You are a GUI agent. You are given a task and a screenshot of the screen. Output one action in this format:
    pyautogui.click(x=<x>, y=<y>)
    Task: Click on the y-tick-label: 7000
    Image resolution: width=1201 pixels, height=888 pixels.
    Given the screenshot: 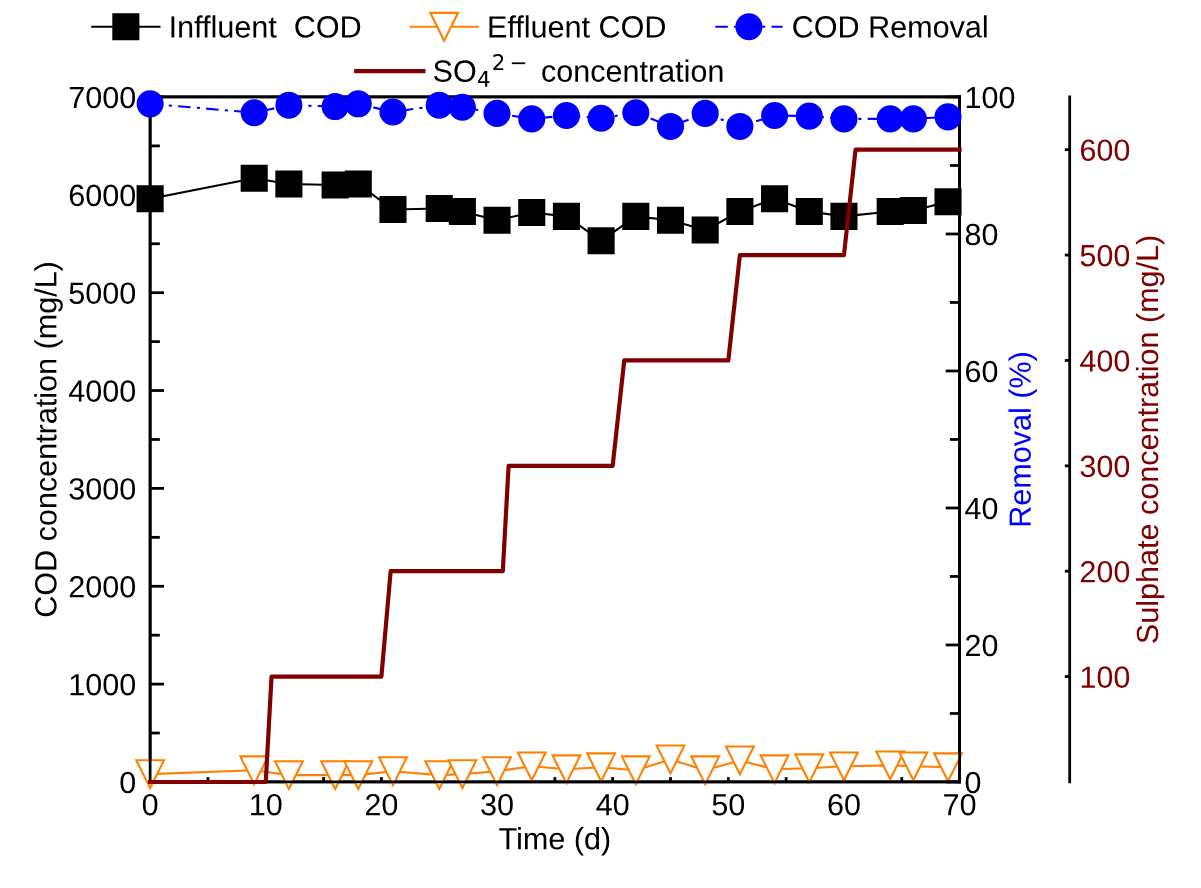 What is the action you would take?
    pyautogui.click(x=102, y=97)
    